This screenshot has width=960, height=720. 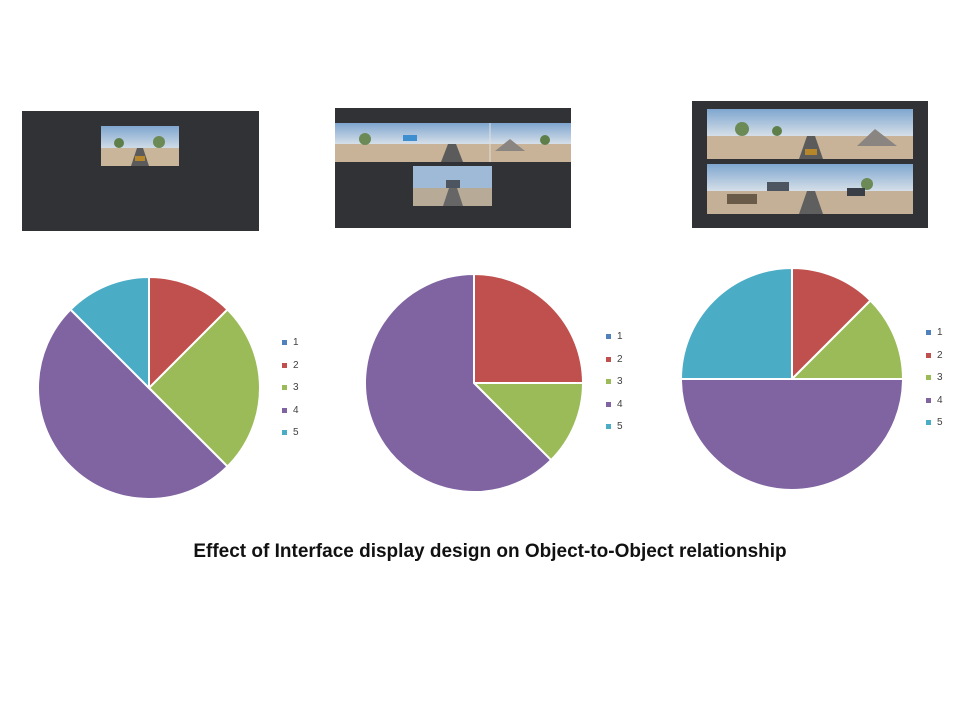 I want to click on camera-view-panorama, so click(x=453, y=142).